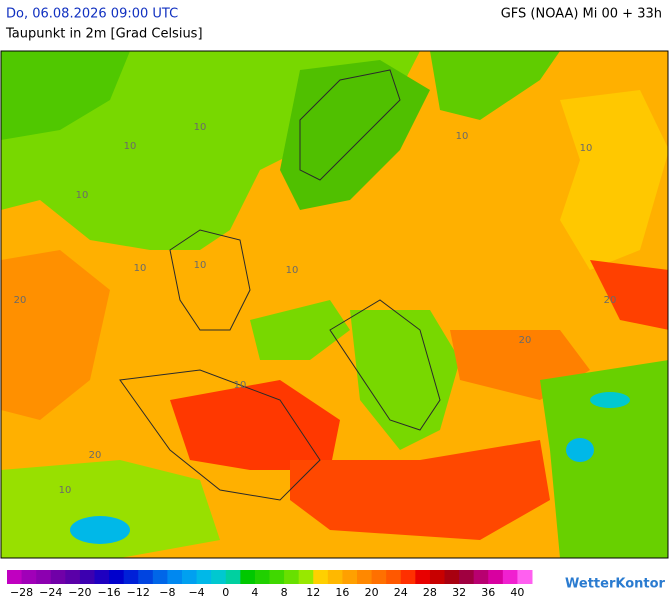 The width and height of the screenshot is (669, 600). I want to click on colorbar-tick-label: −8, so click(167, 592).